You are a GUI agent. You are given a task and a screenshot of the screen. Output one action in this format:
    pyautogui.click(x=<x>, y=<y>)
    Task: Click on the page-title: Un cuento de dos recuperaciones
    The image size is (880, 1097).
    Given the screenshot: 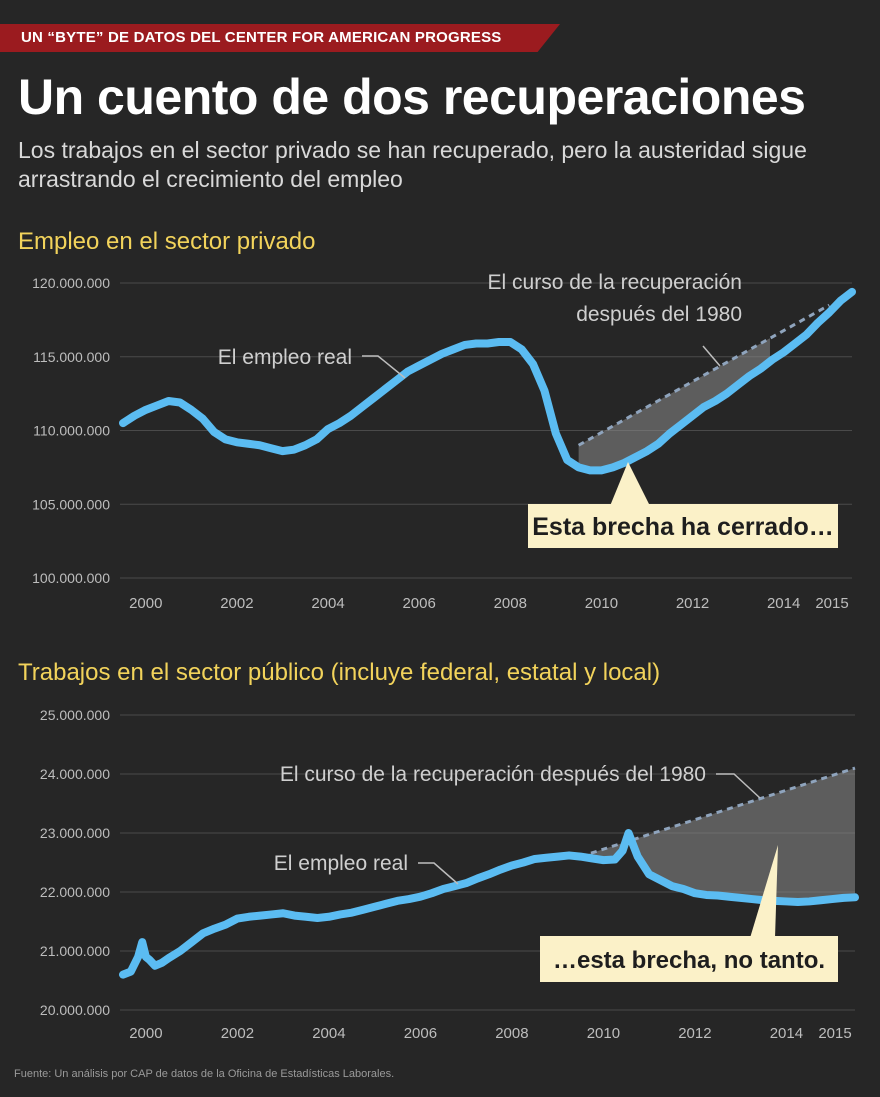 What is the action you would take?
    pyautogui.click(x=412, y=97)
    